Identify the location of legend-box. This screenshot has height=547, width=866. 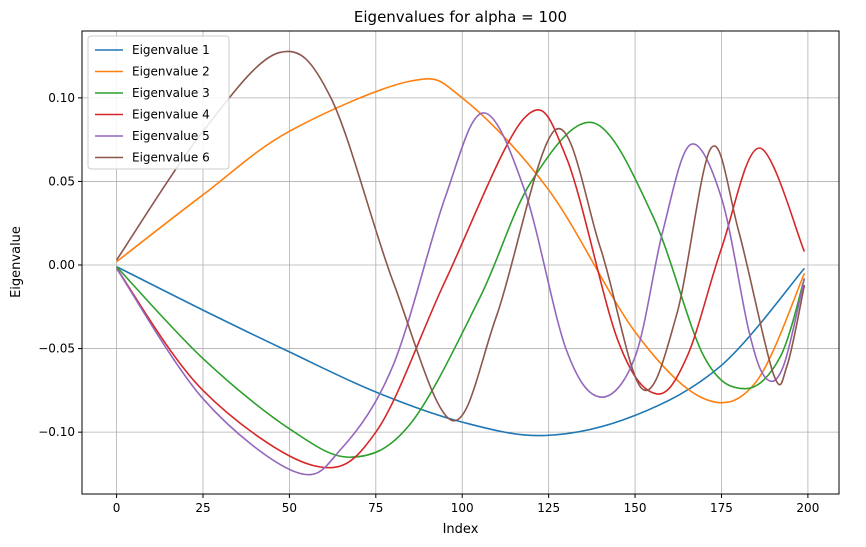
(158, 102).